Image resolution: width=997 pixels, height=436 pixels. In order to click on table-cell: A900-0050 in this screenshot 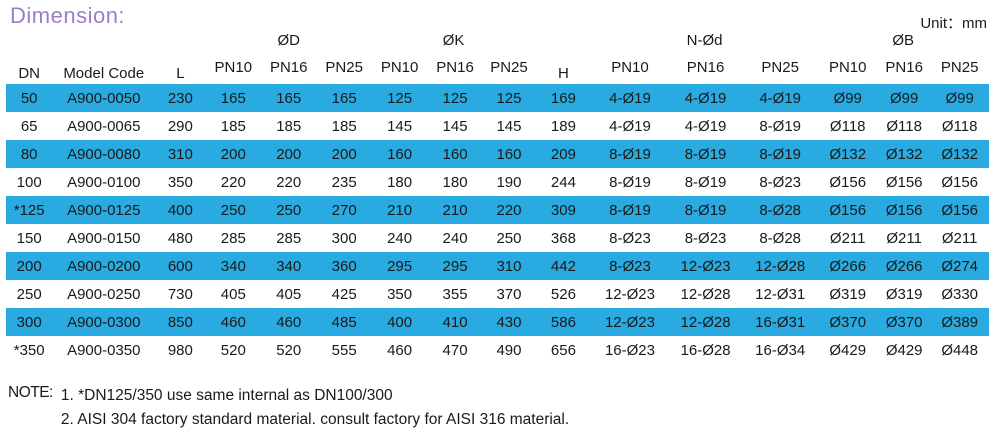, I will do `click(104, 98)`.